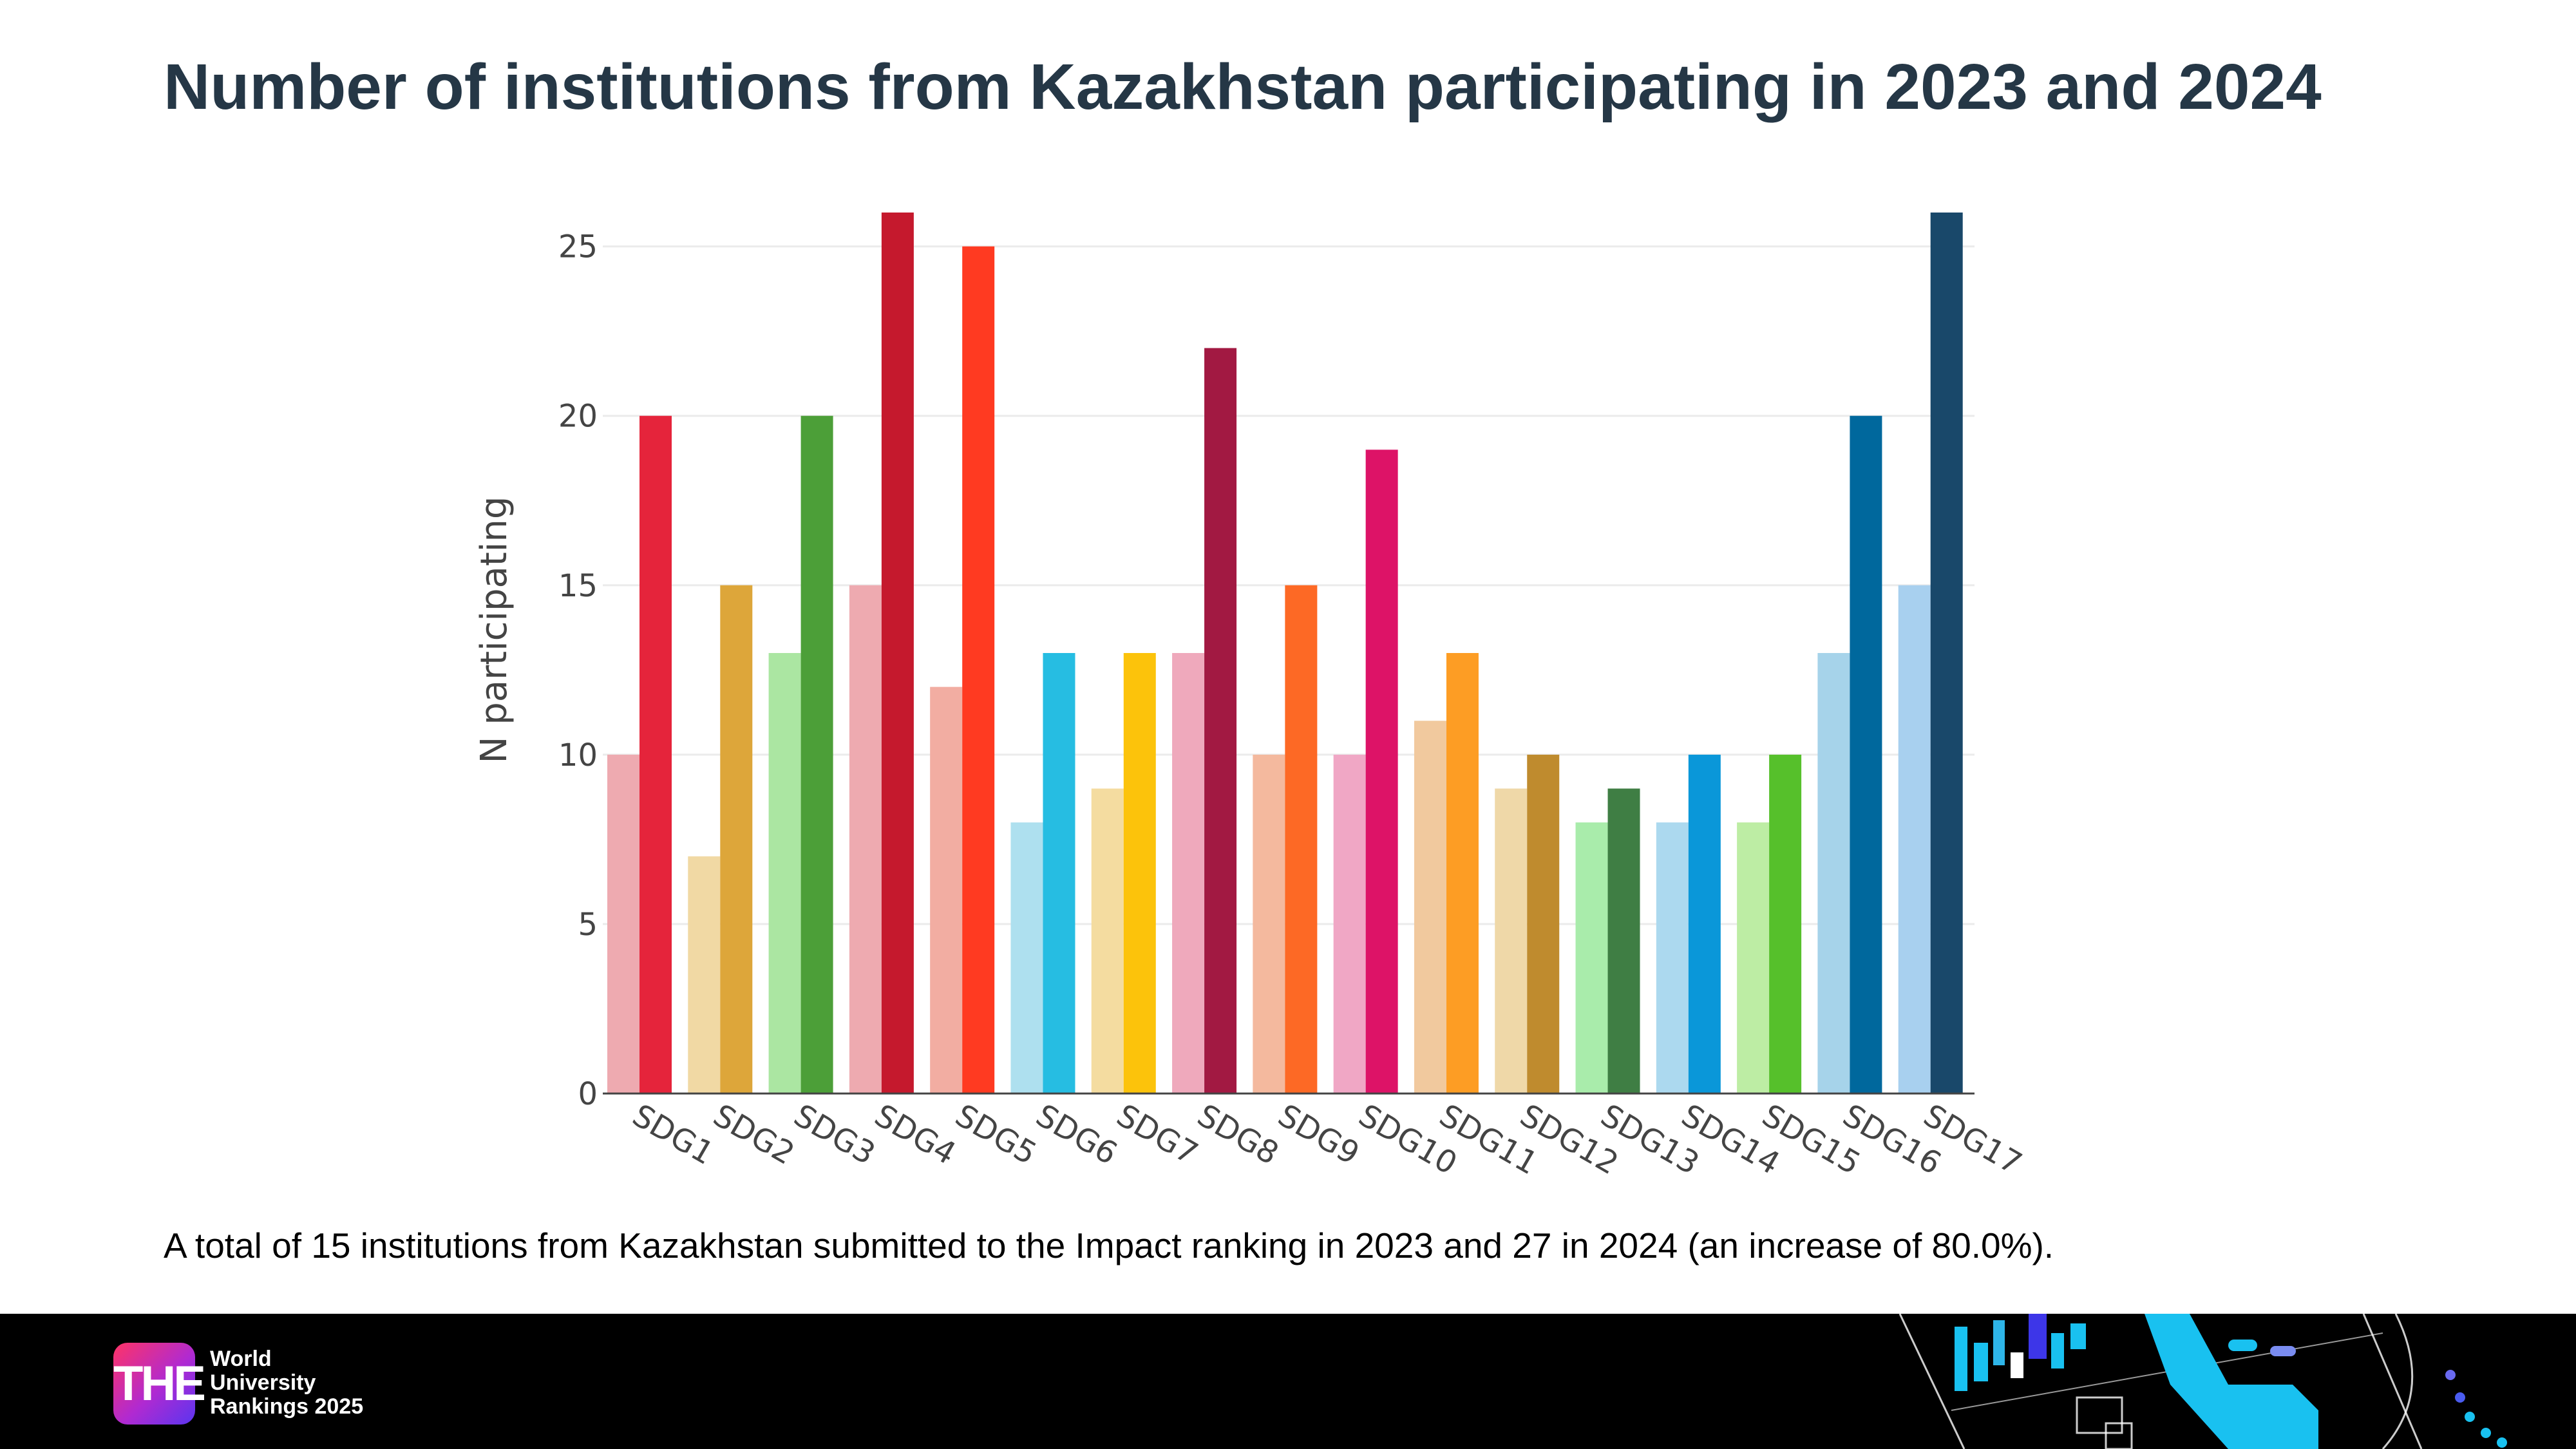 The height and width of the screenshot is (1449, 2576). Describe the element at coordinates (1076, 1134) in the screenshot. I see `x-tick-label: SDG6` at that location.